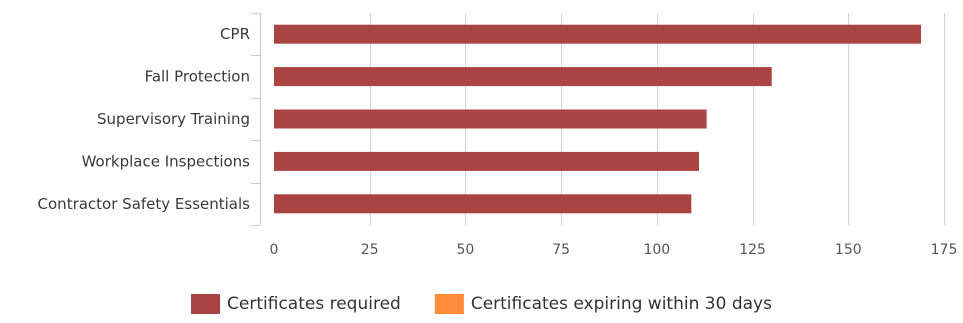 The image size is (963, 323). Describe the element at coordinates (274, 250) in the screenshot. I see `x-tick-label: 0` at that location.